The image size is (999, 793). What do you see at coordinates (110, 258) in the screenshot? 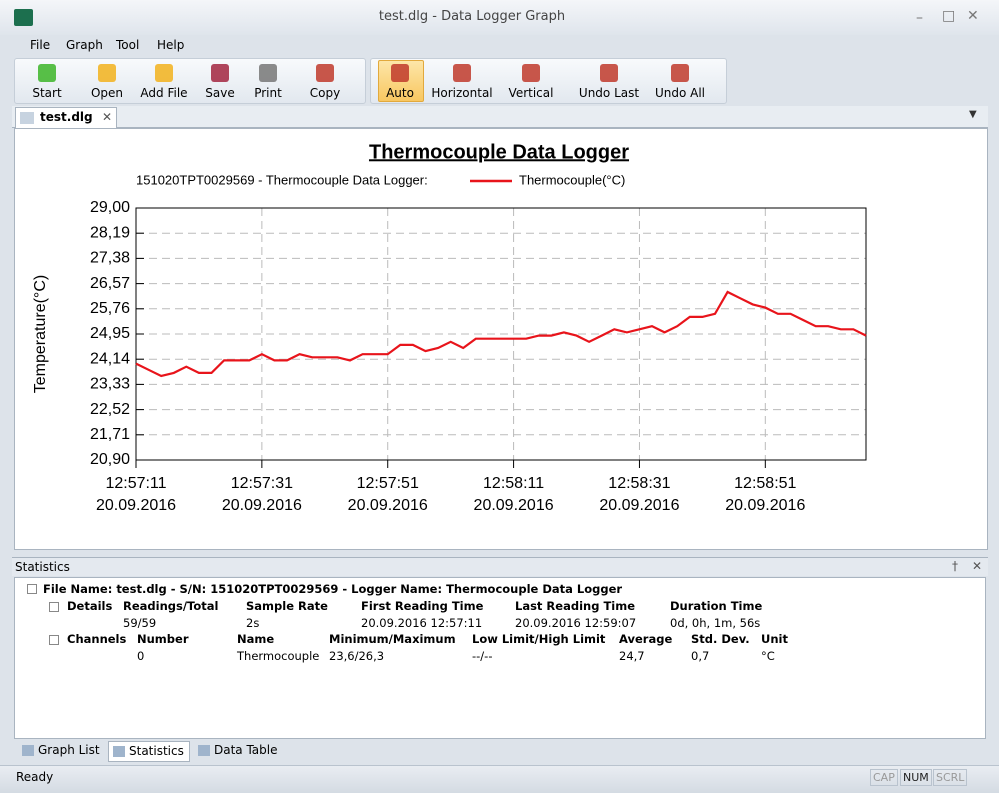
I see `y-tick-label: 27,38` at bounding box center [110, 258].